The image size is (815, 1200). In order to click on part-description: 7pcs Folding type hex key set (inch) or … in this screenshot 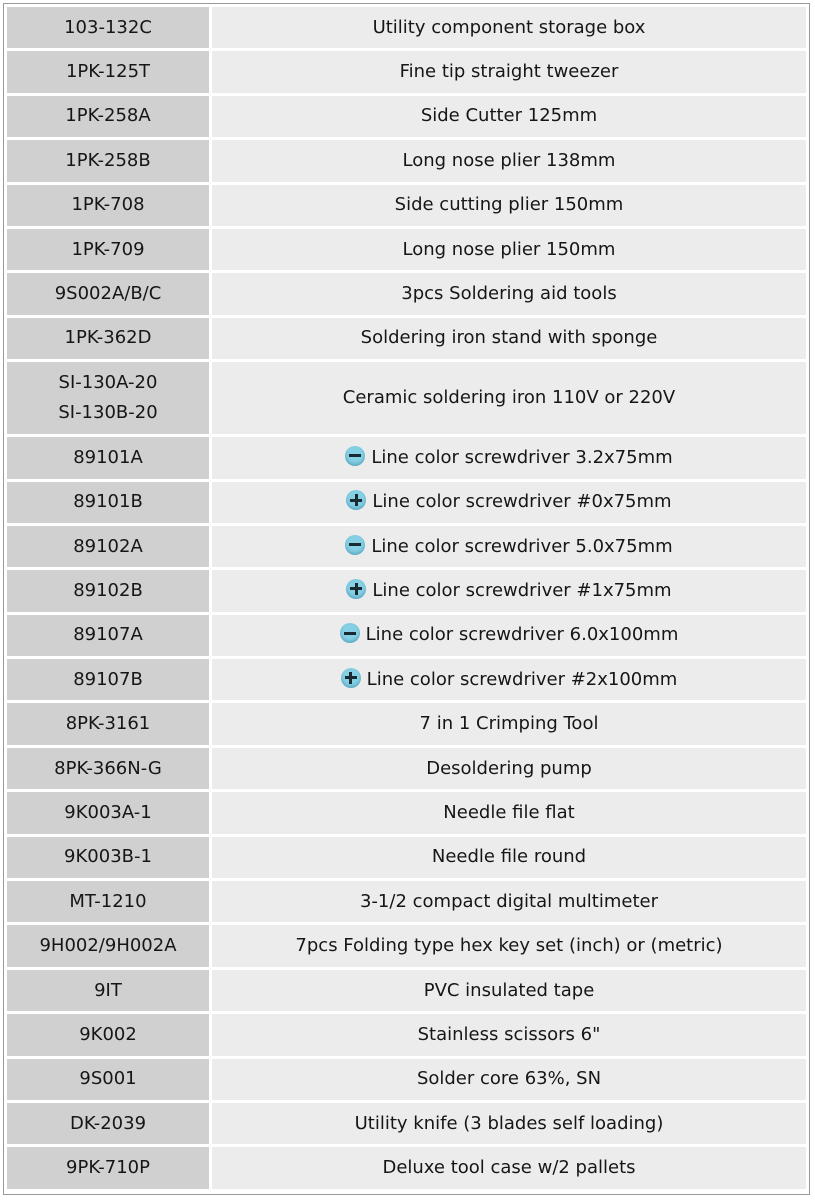, I will do `click(509, 946)`.